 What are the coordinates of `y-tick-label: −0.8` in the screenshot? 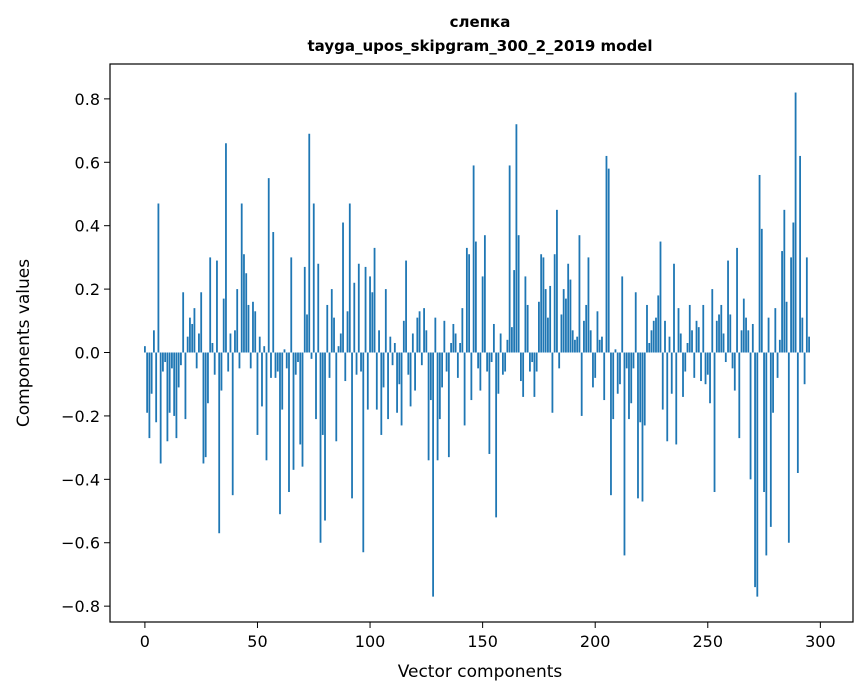 It's located at (80, 606).